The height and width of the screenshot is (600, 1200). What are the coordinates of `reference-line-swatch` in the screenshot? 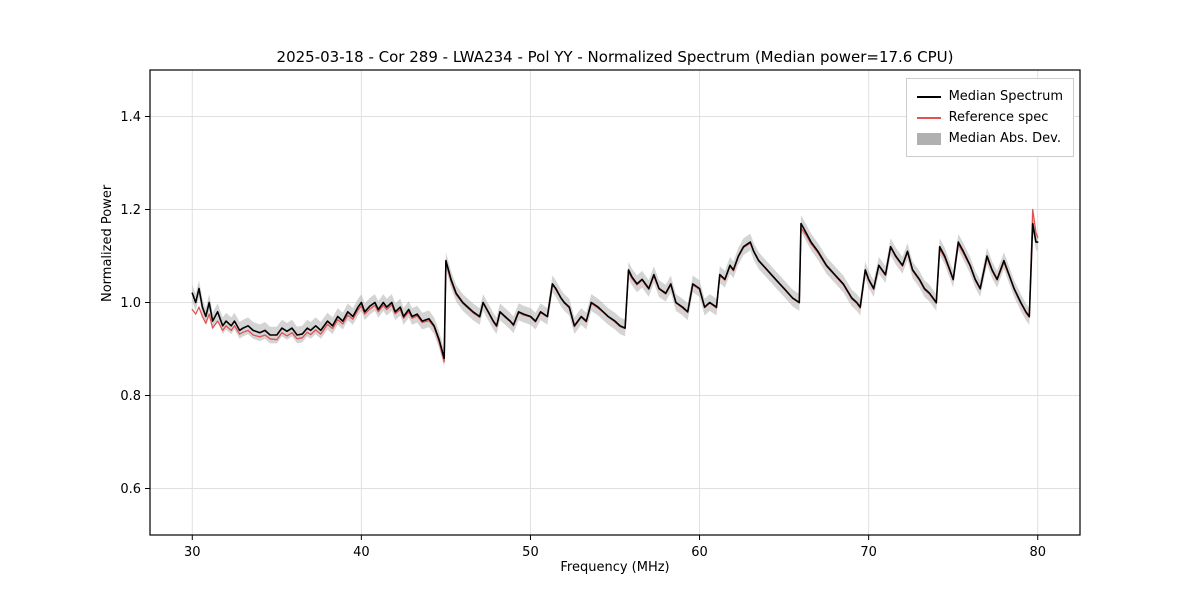 It's located at (928, 117).